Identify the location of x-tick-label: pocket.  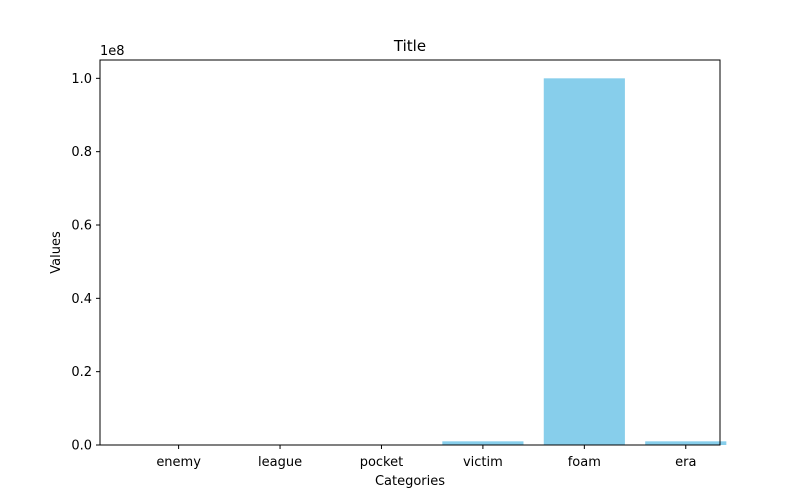
(382, 462).